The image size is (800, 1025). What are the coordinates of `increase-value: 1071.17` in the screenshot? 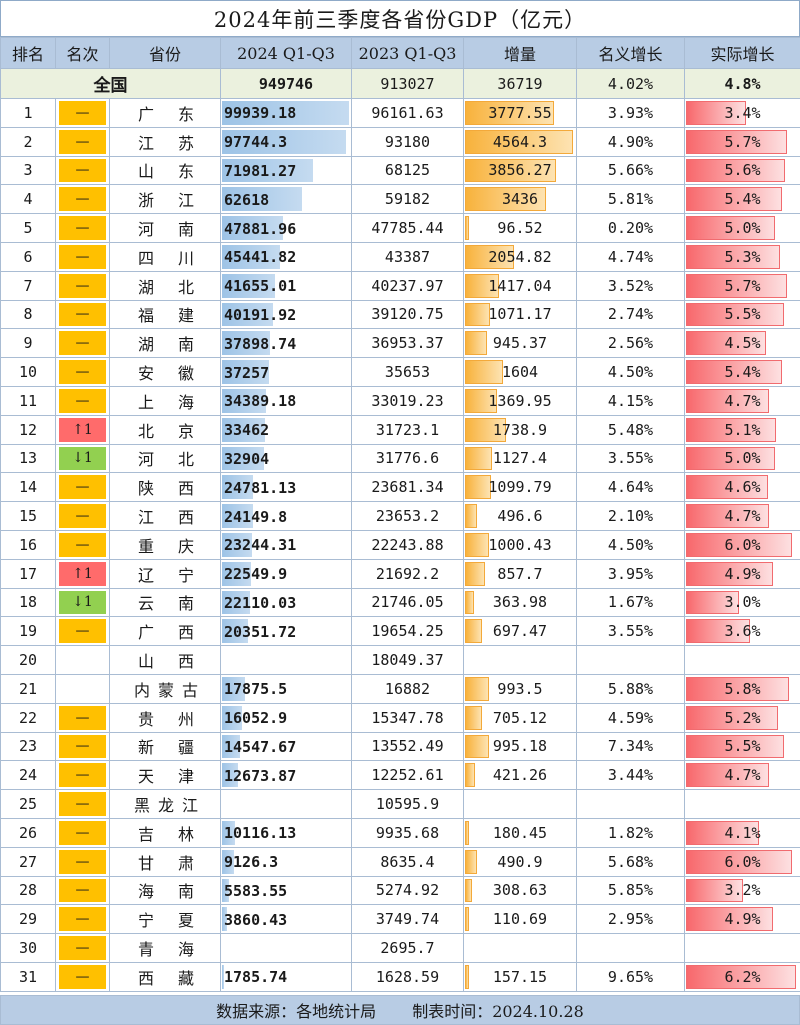 It's located at (520, 314).